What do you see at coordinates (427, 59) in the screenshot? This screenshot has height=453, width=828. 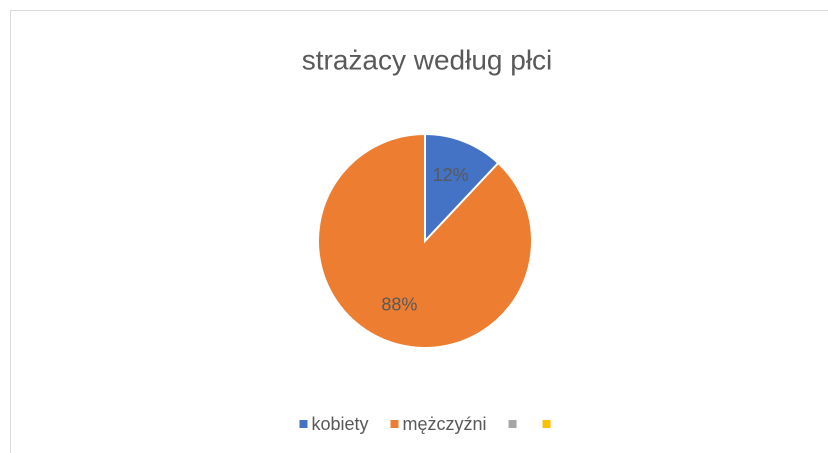 I see `chart-title: strażacy według płci` at bounding box center [427, 59].